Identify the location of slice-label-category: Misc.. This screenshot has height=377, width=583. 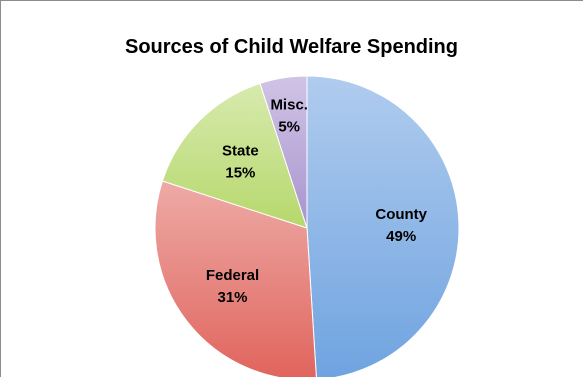
(289, 104).